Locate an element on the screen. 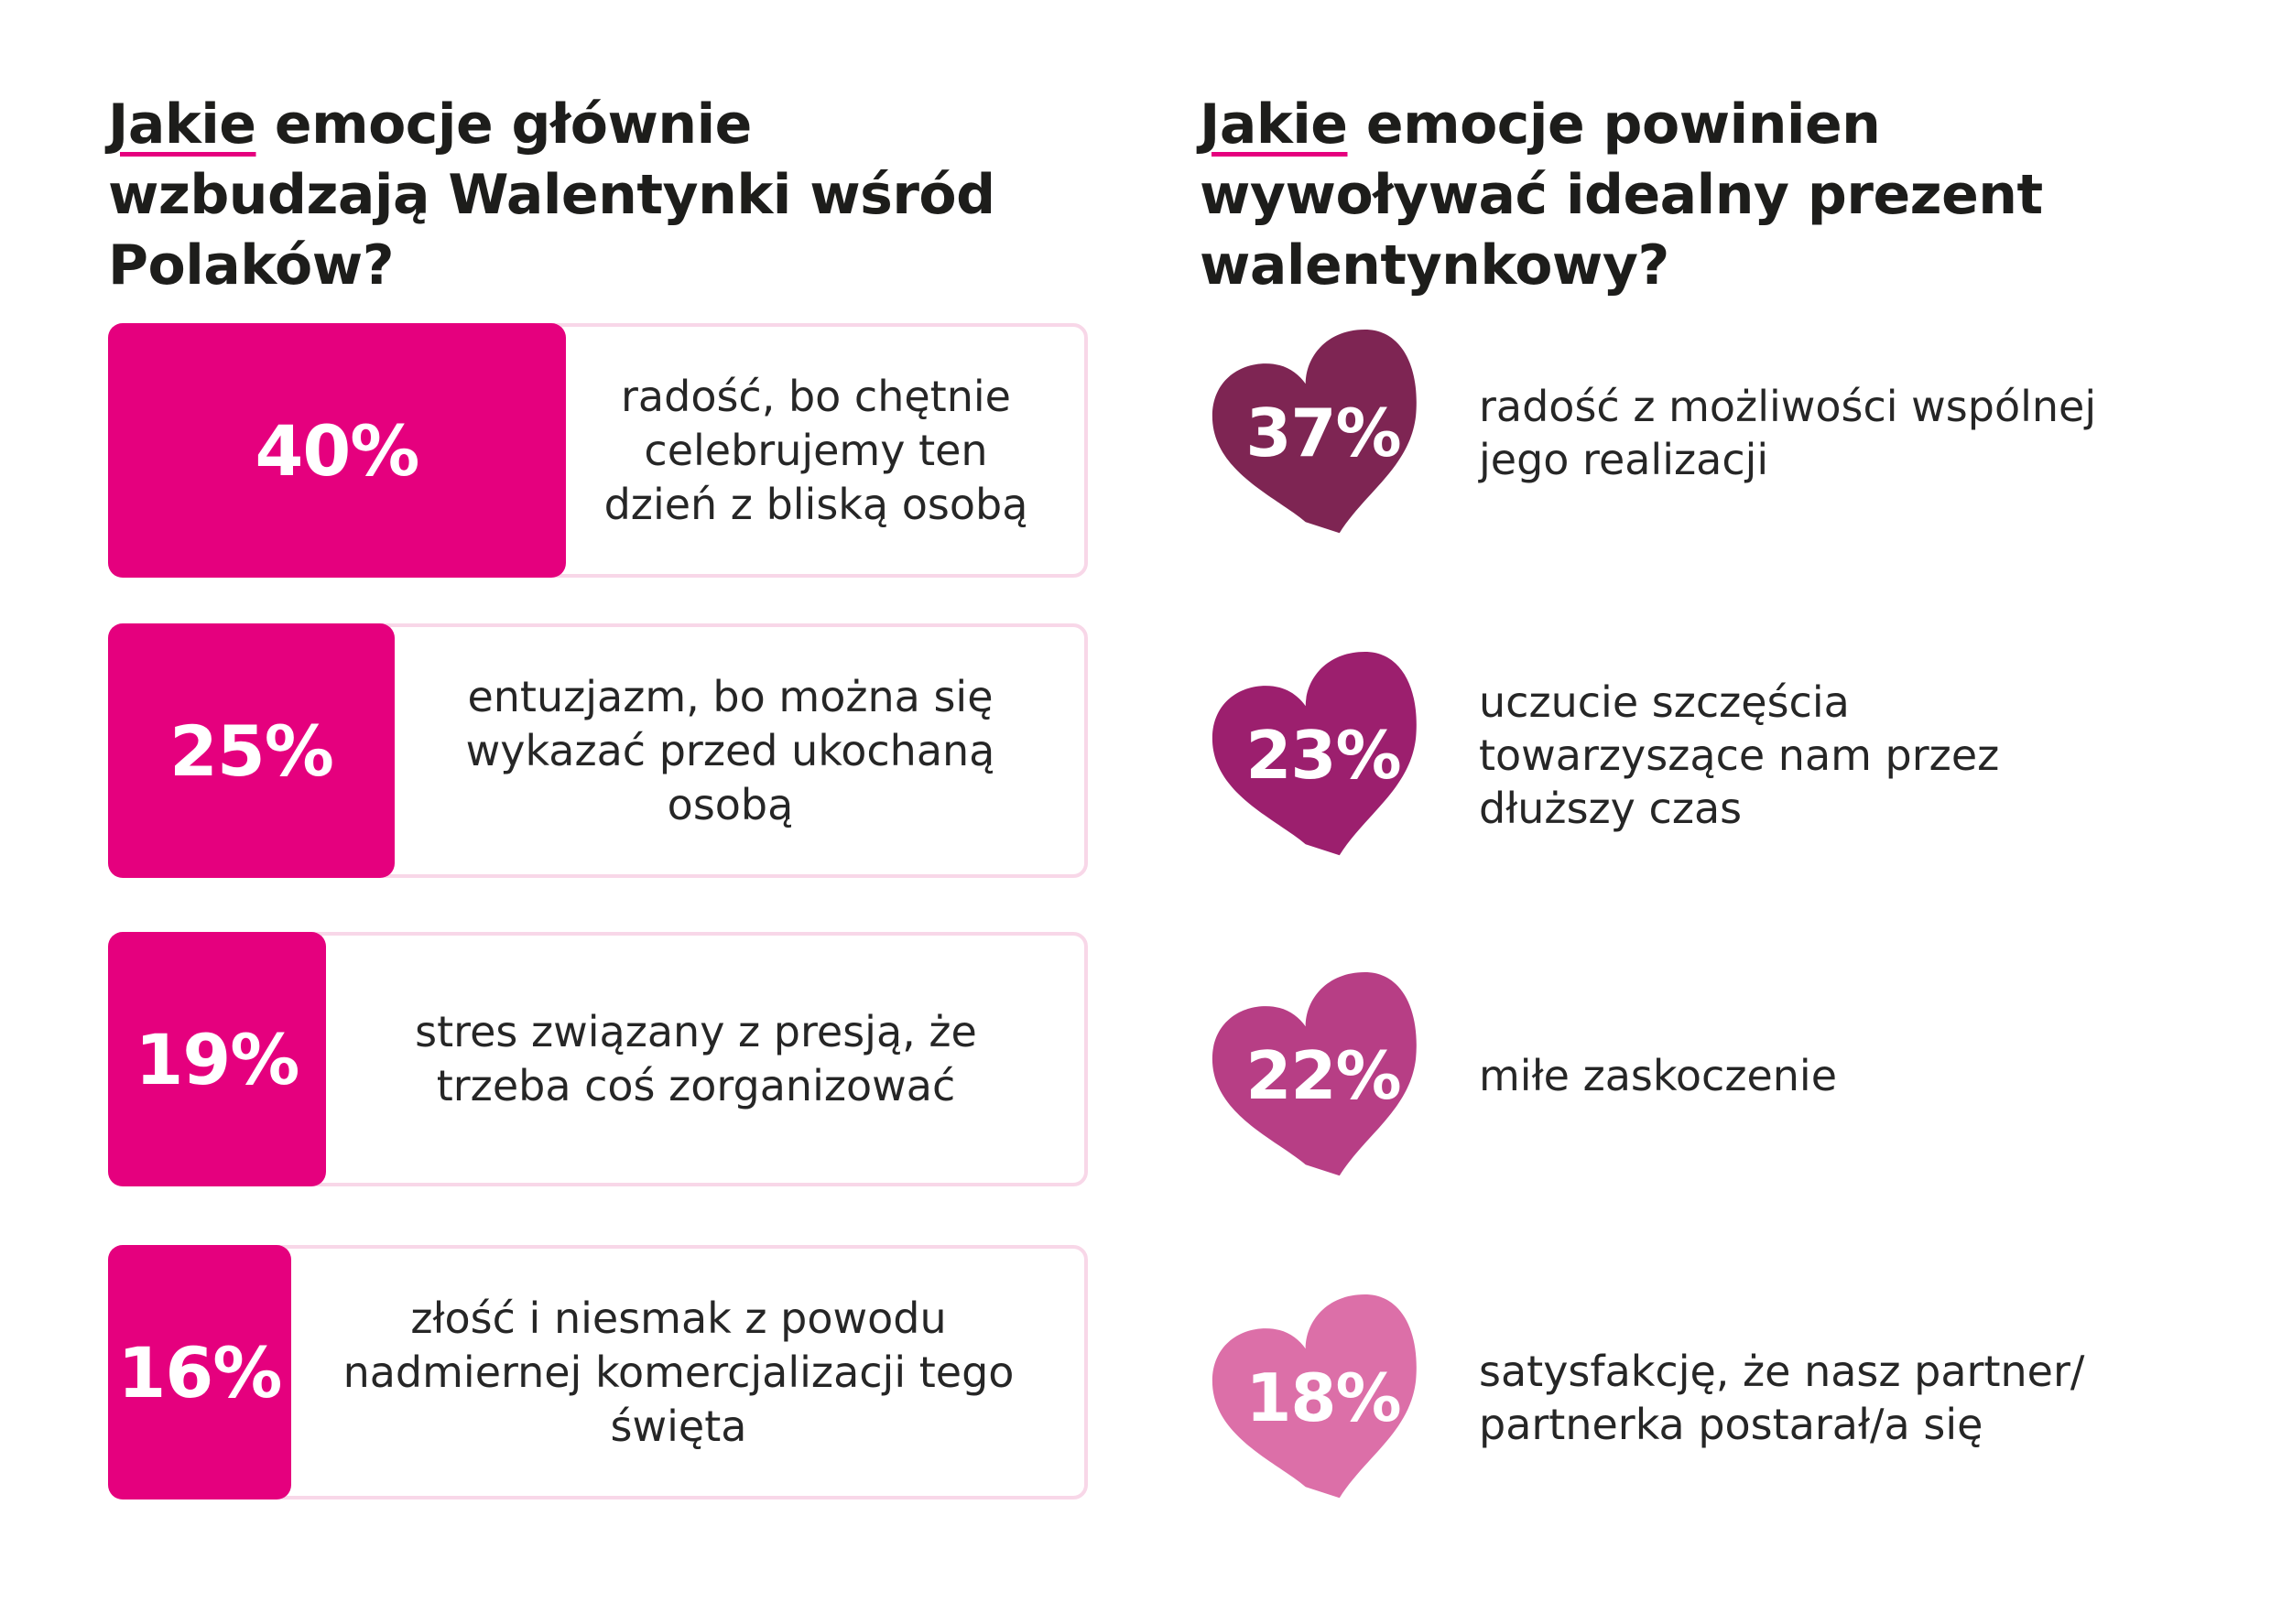 The height and width of the screenshot is (1624, 2271). title-text: emocje głównie is located at coordinates (504, 124).